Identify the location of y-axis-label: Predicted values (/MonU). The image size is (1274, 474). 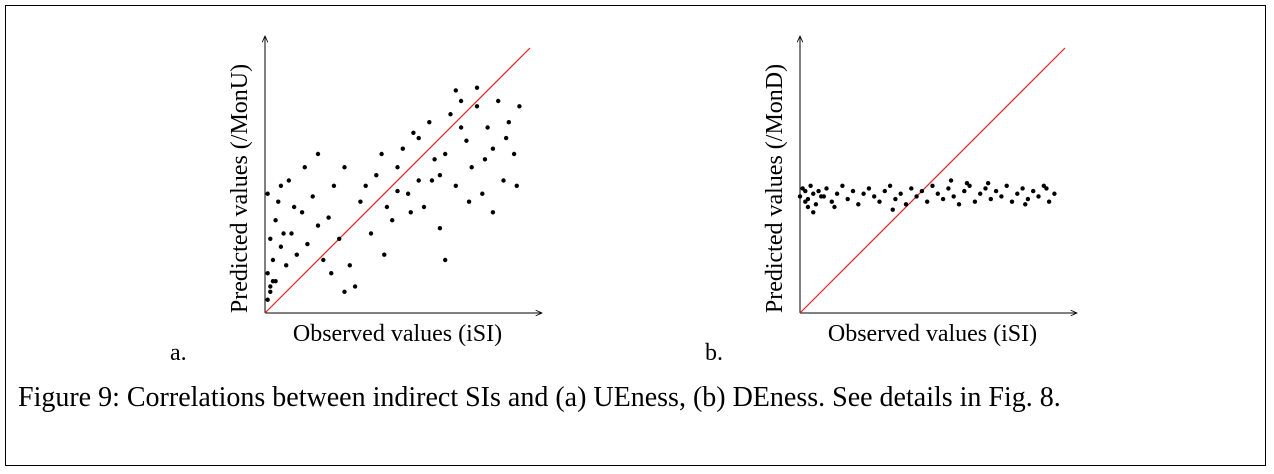
(240, 188).